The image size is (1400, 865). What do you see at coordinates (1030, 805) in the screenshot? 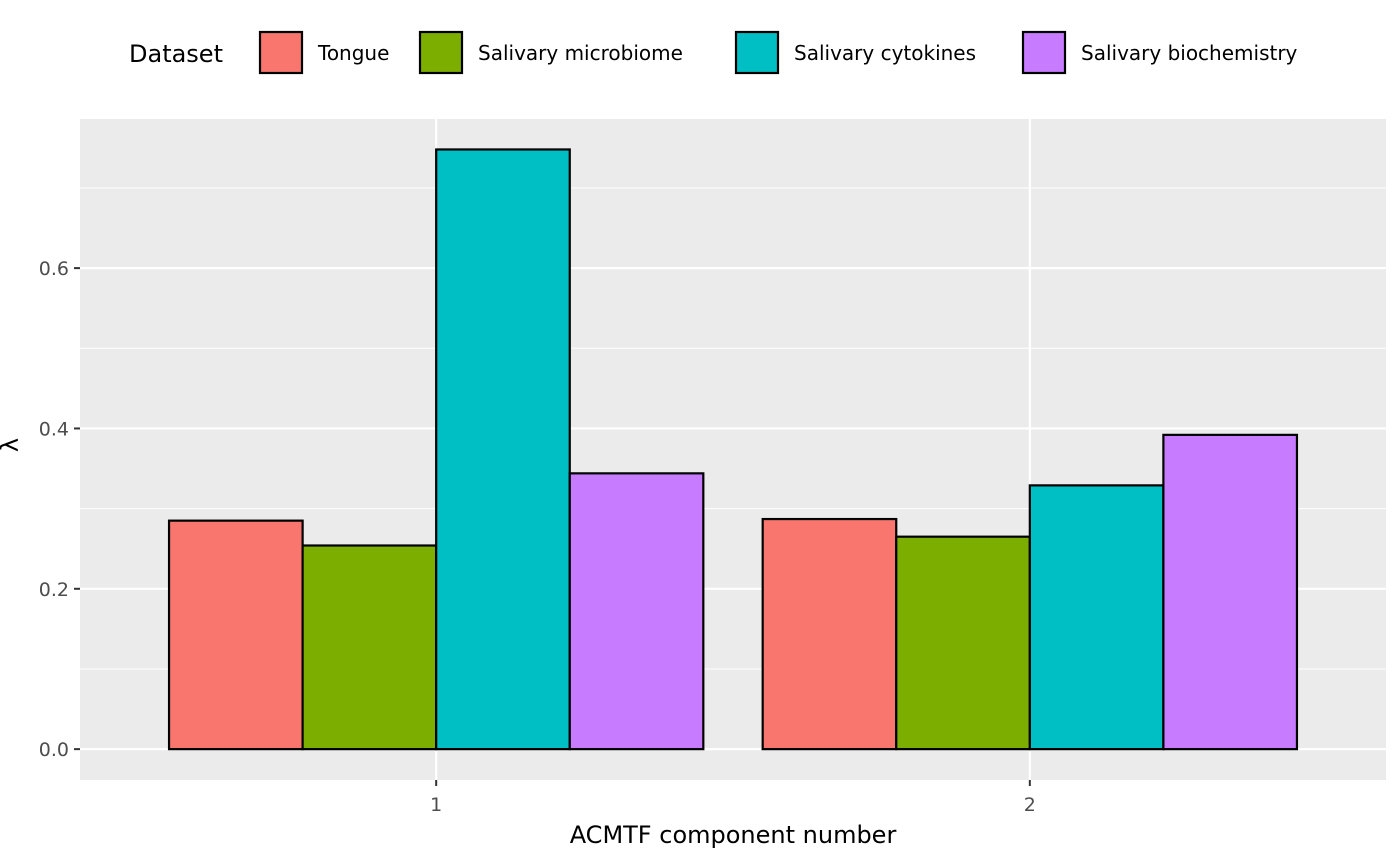
I see `x-tick-label: 2` at bounding box center [1030, 805].